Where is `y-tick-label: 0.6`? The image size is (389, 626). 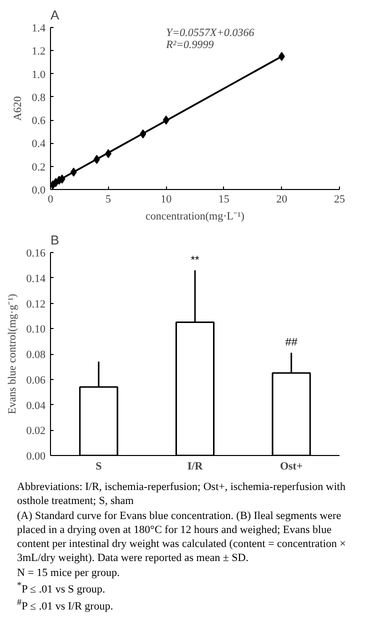 y-tick-label: 0.6 is located at coordinates (39, 121).